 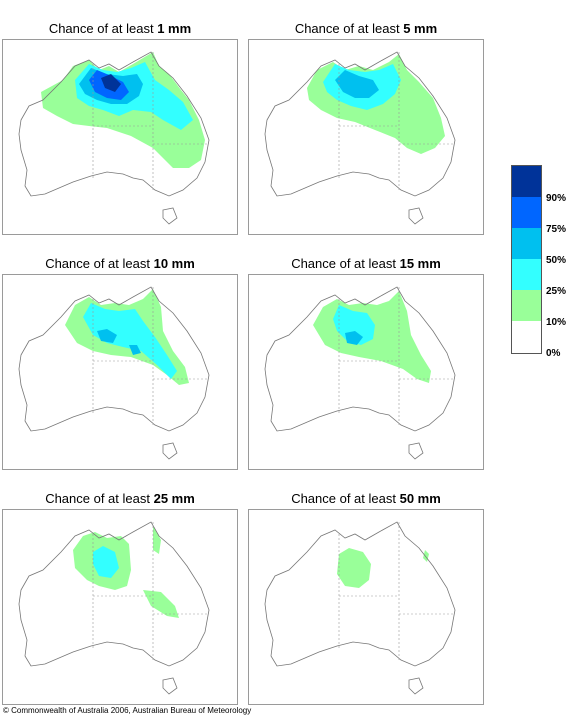 I want to click on panel-title-25mm: Chance of at least 25 mm, so click(x=120, y=498).